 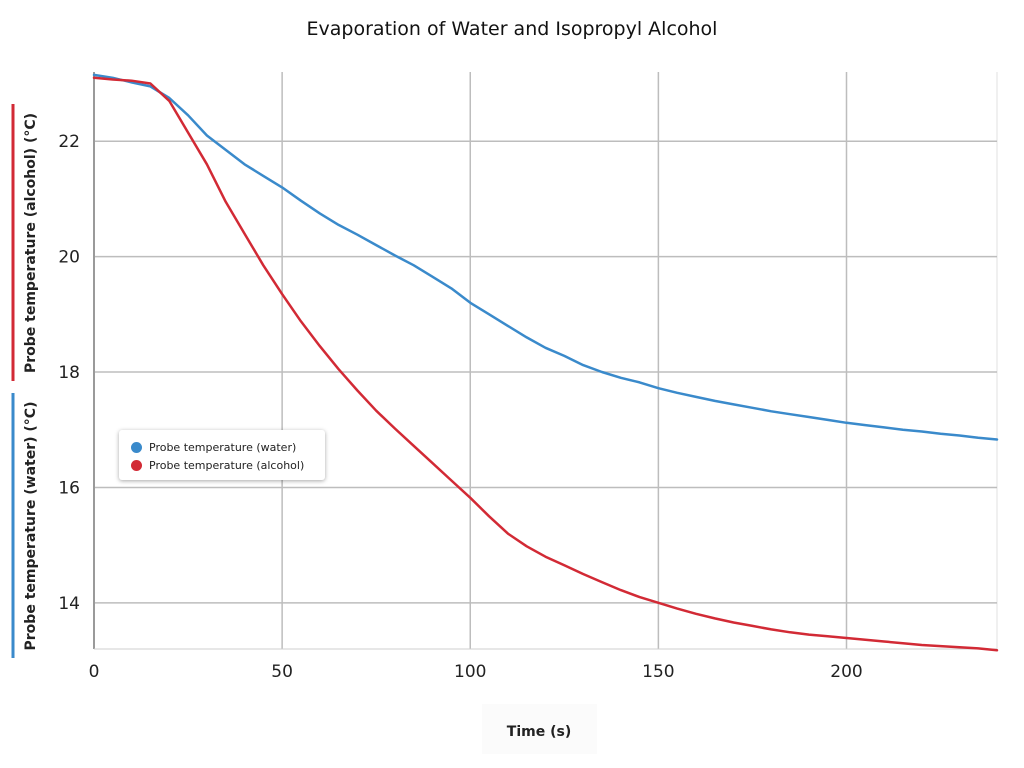 I want to click on y-axis-ticks: 14 16 18 20 22, so click(x=69, y=373).